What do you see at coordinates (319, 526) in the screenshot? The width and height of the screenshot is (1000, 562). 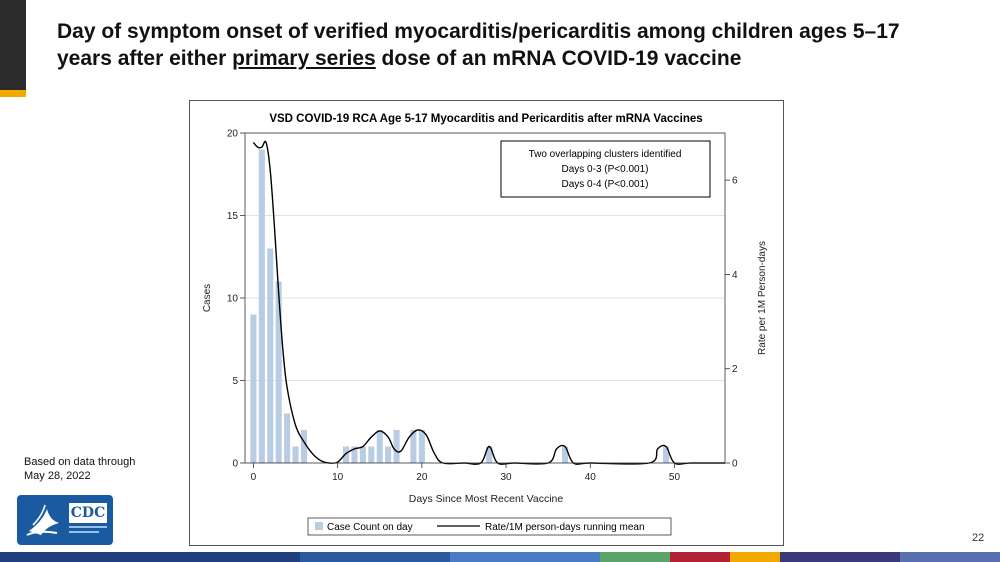 I see `legend-bar-swatch` at bounding box center [319, 526].